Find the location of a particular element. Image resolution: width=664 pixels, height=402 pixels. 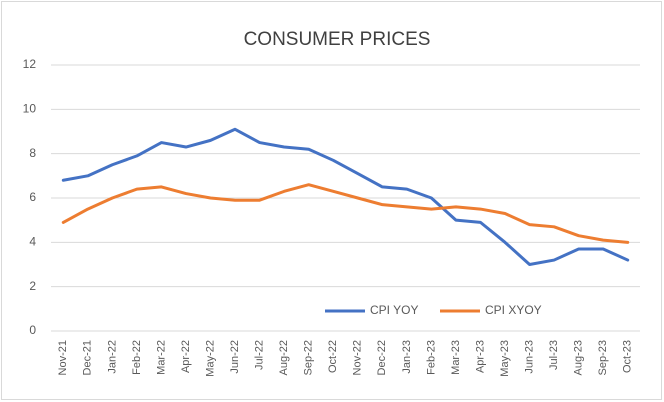

x-tick-label: Aug-22 is located at coordinates (284, 357).